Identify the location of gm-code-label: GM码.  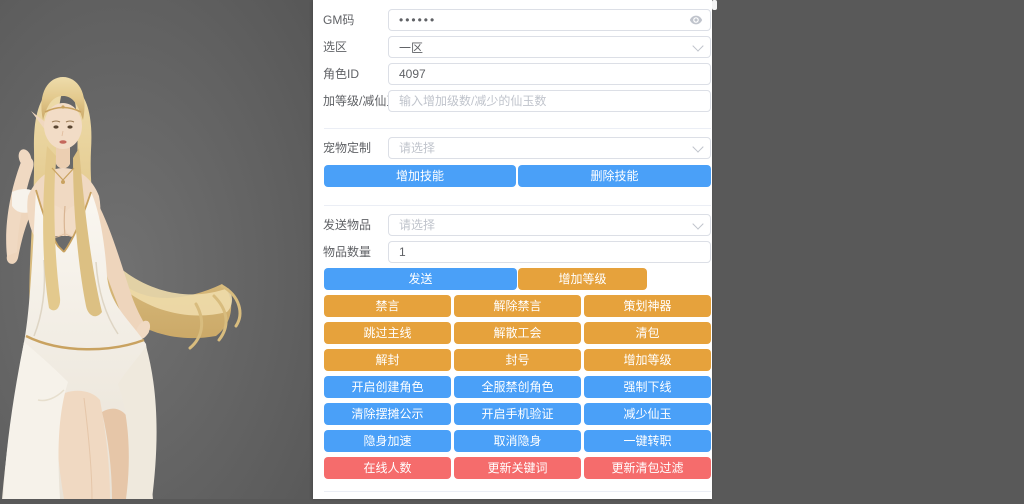
(339, 20).